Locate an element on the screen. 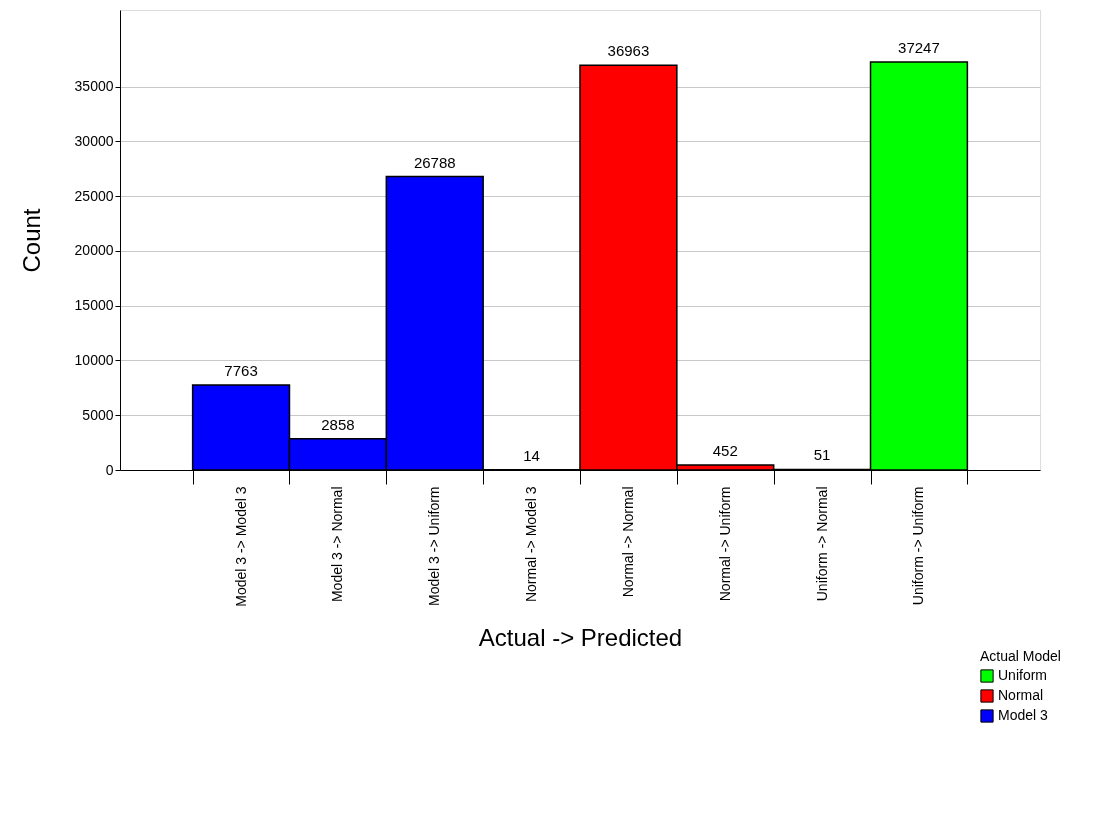 Image resolution: width=1102 pixels, height=832 pixels. y-tick-label: 20000 is located at coordinates (94, 250).